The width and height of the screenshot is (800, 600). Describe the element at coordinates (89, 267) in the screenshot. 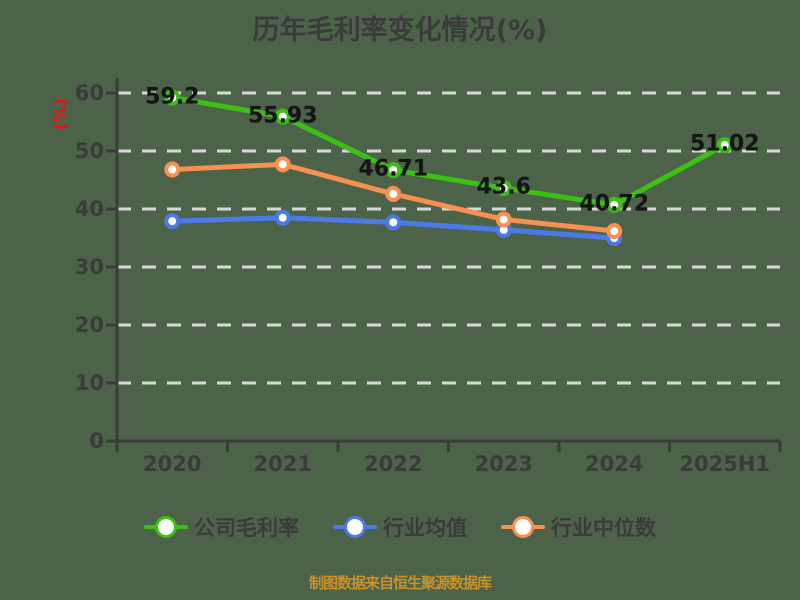

I see `y-tick-label: 30` at that location.